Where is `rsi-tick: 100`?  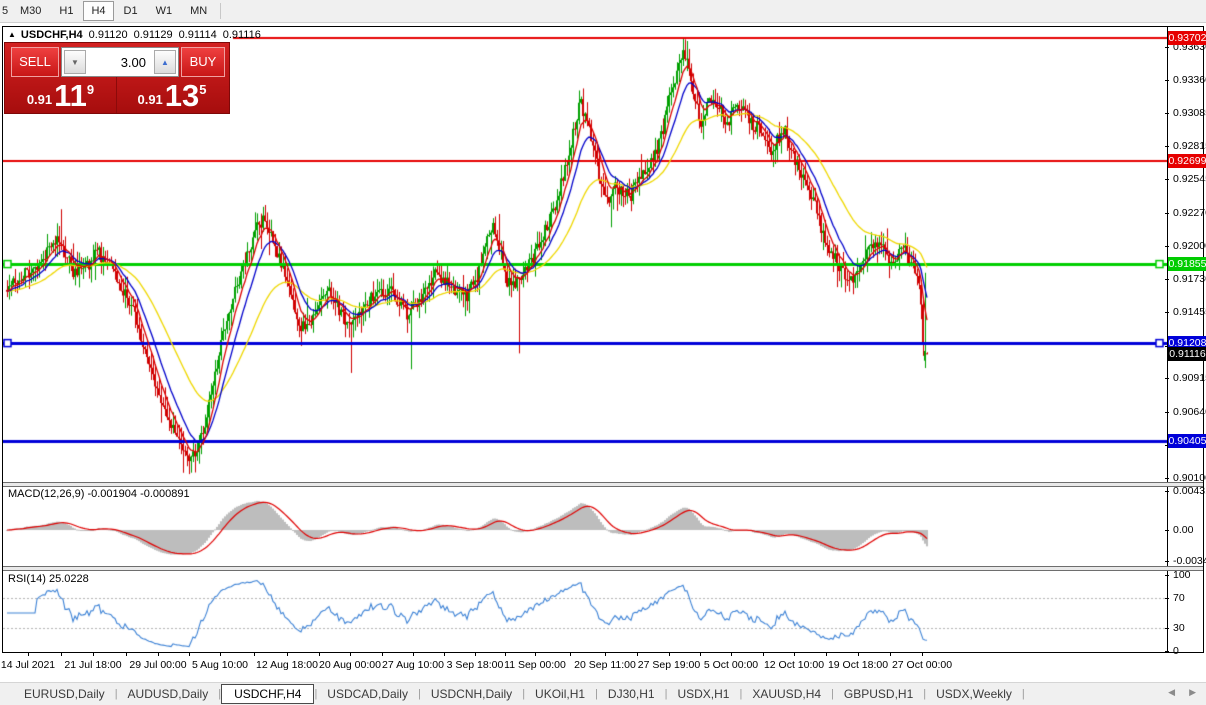
rsi-tick: 100 is located at coordinates (1178, 575).